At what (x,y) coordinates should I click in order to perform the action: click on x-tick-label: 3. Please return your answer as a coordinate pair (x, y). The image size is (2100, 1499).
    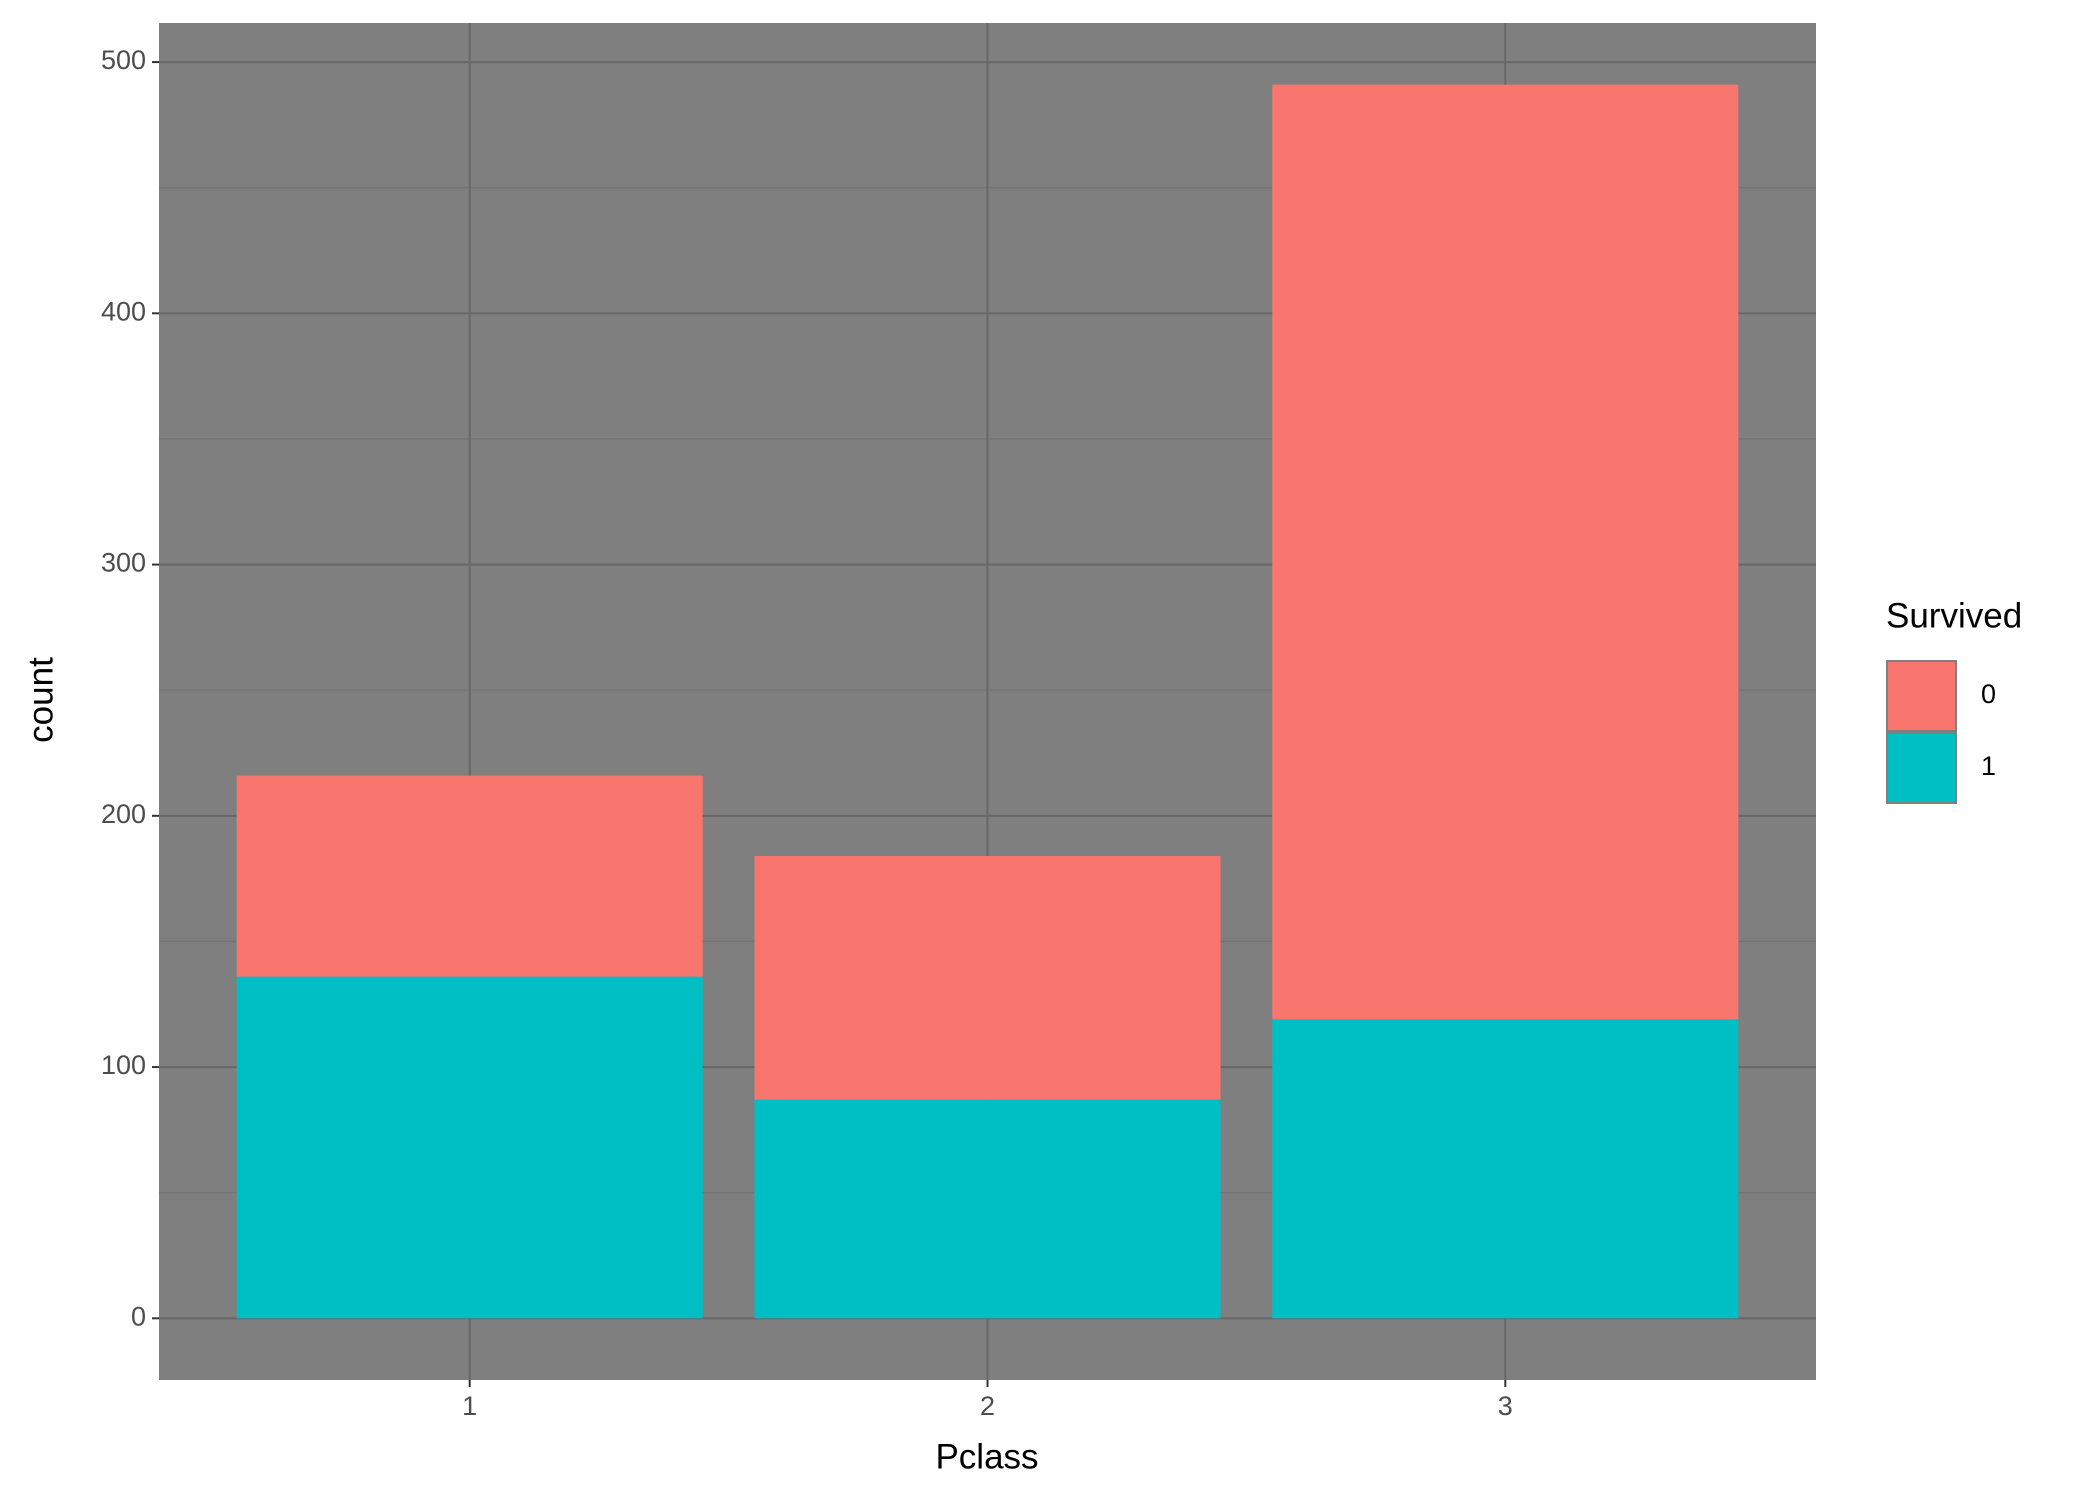
    Looking at the image, I should click on (1505, 1406).